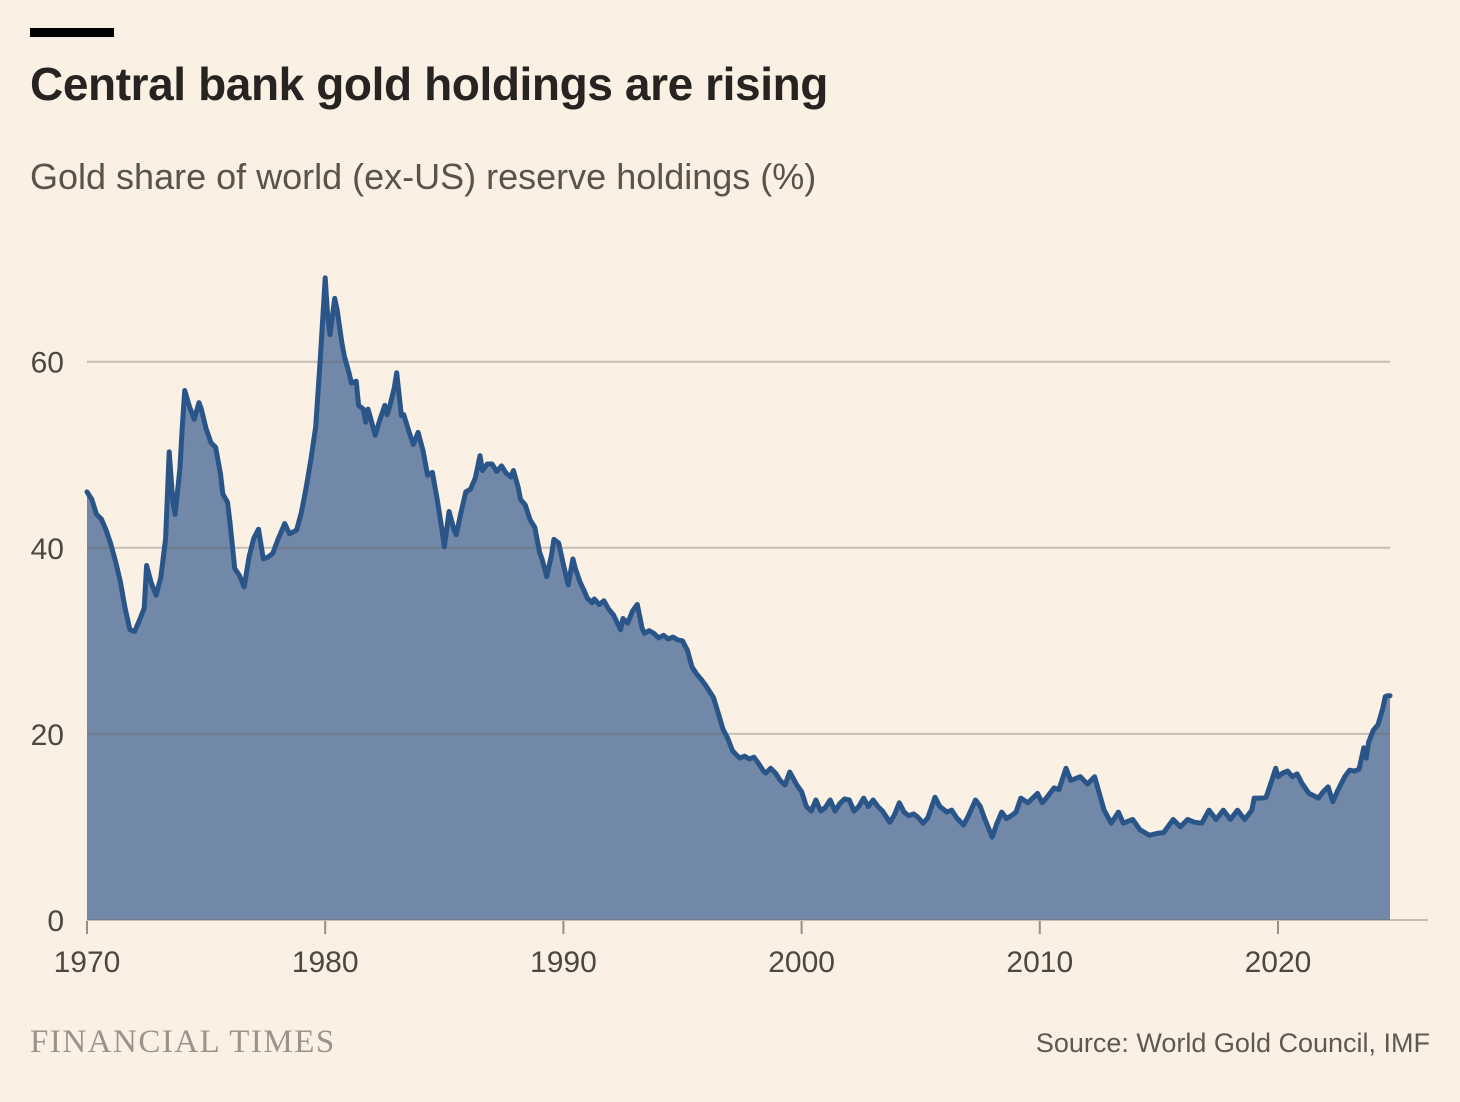  I want to click on y-tick-label: 0, so click(55, 921).